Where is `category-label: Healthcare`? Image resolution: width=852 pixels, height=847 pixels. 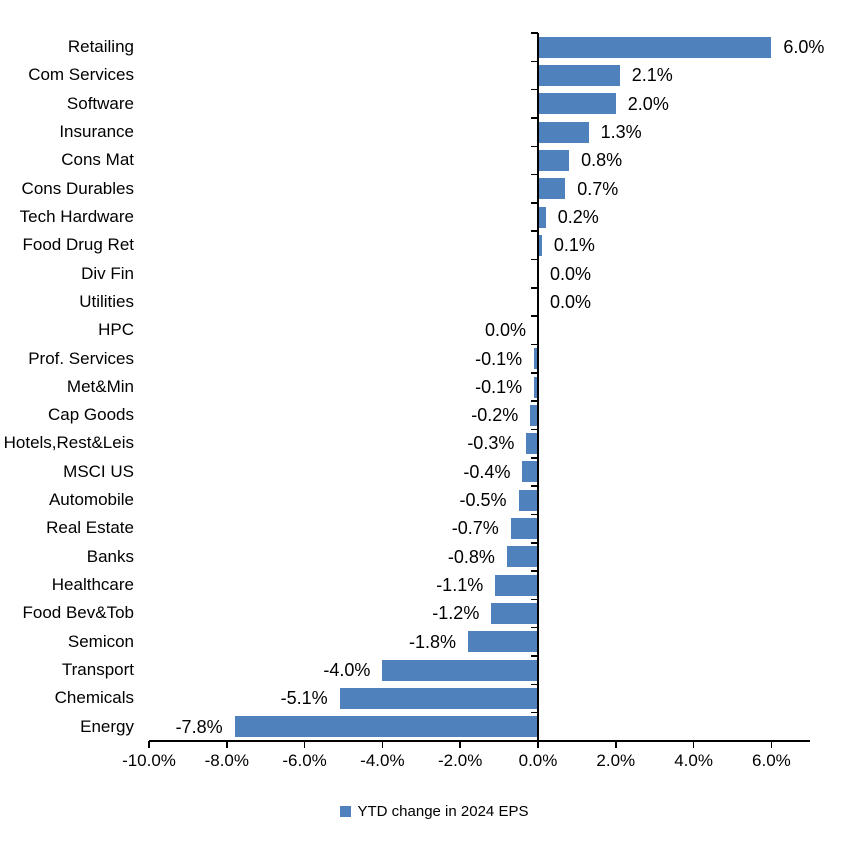
category-label: Healthcare is located at coordinates (92, 585).